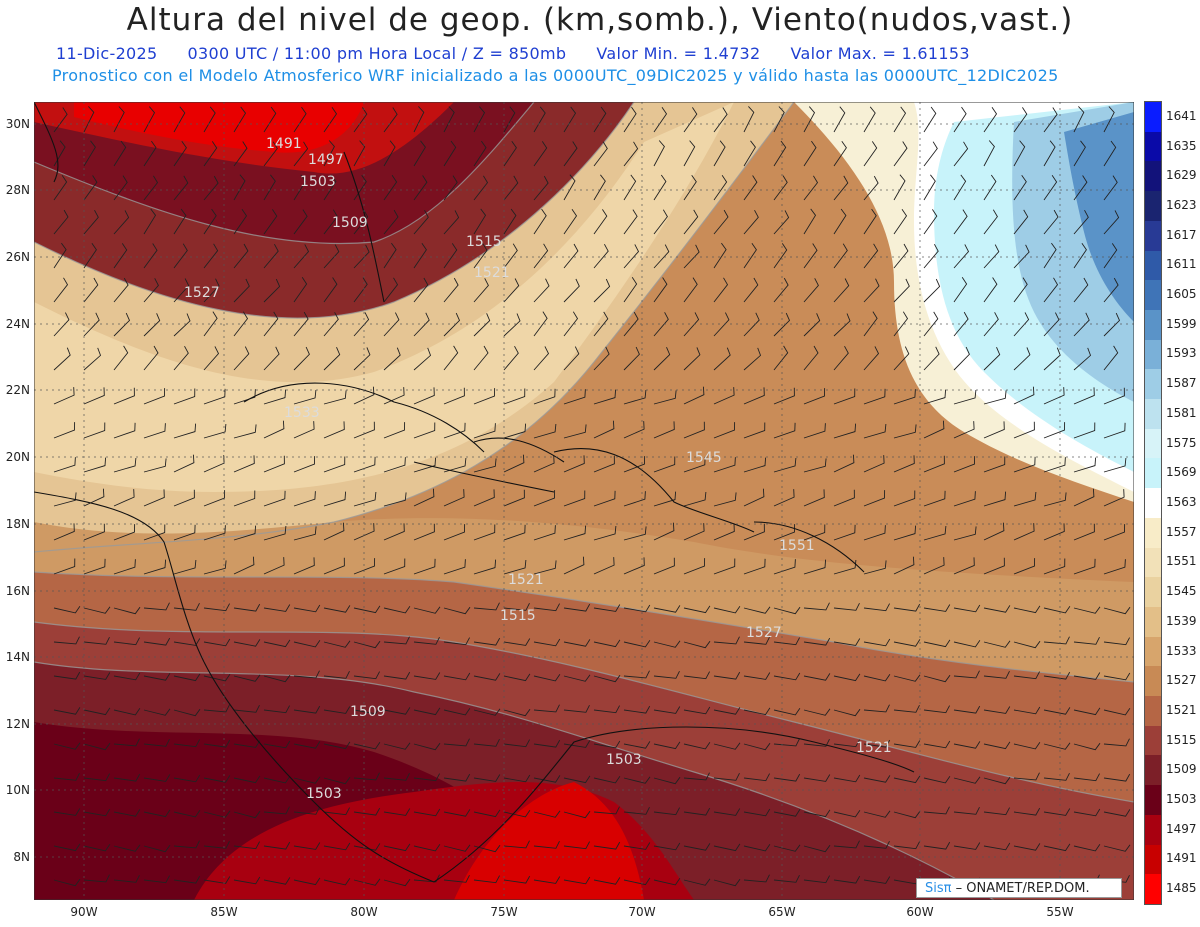 The width and height of the screenshot is (1200, 927). What do you see at coordinates (1181, 115) in the screenshot?
I see `colorbar-label: 1641` at bounding box center [1181, 115].